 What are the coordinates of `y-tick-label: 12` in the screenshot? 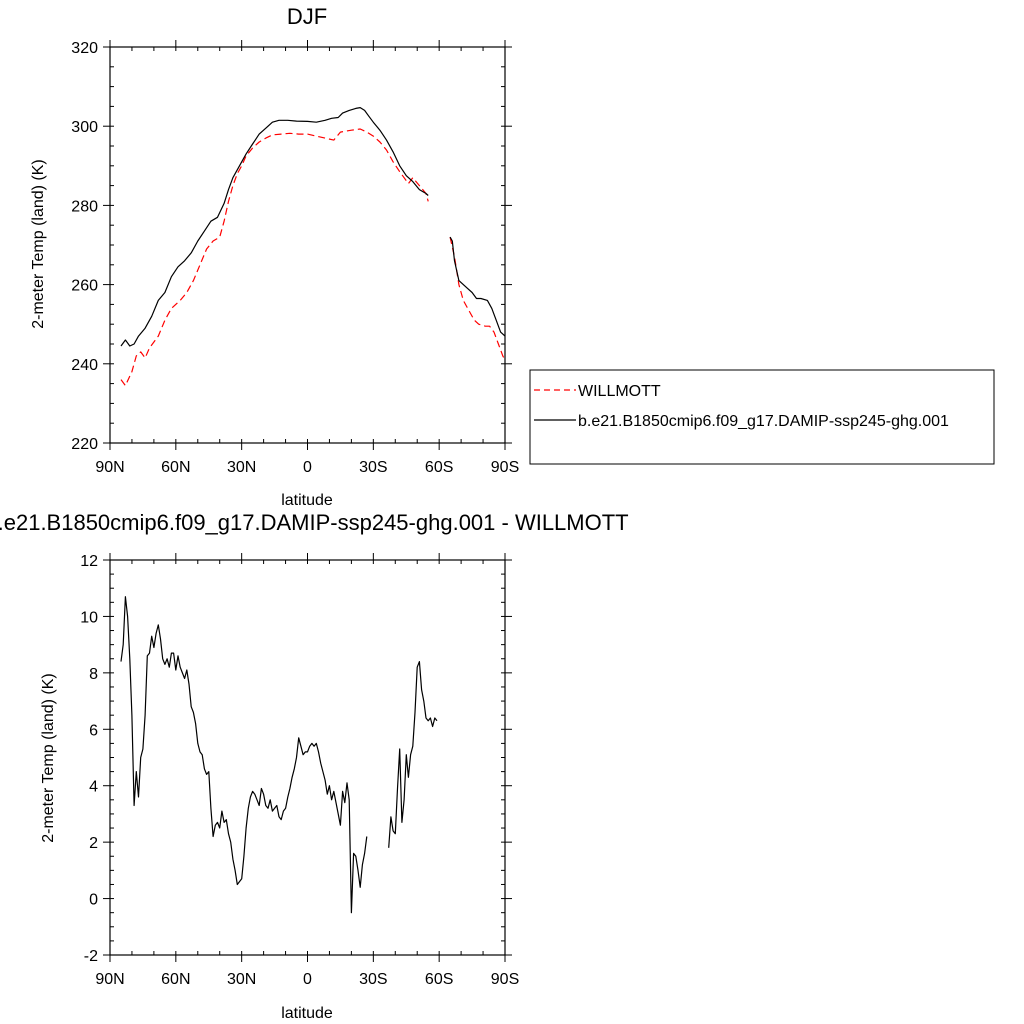 It's located at (89, 561).